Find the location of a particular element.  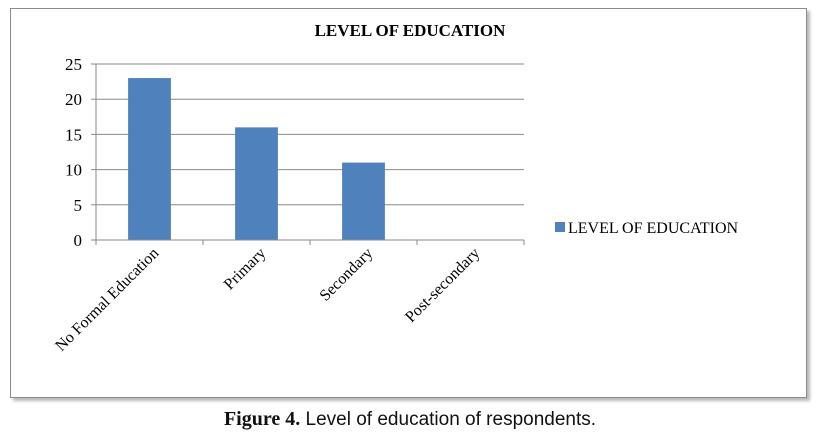

bars is located at coordinates (256, 159).